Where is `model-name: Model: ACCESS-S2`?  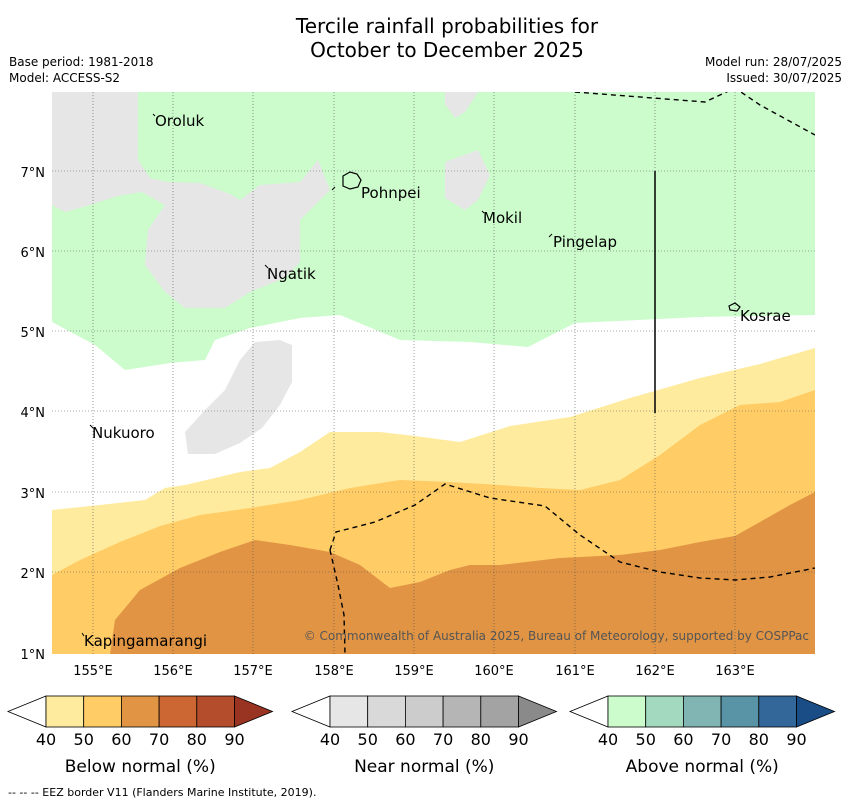
model-name: Model: ACCESS-S2 is located at coordinates (65, 78).